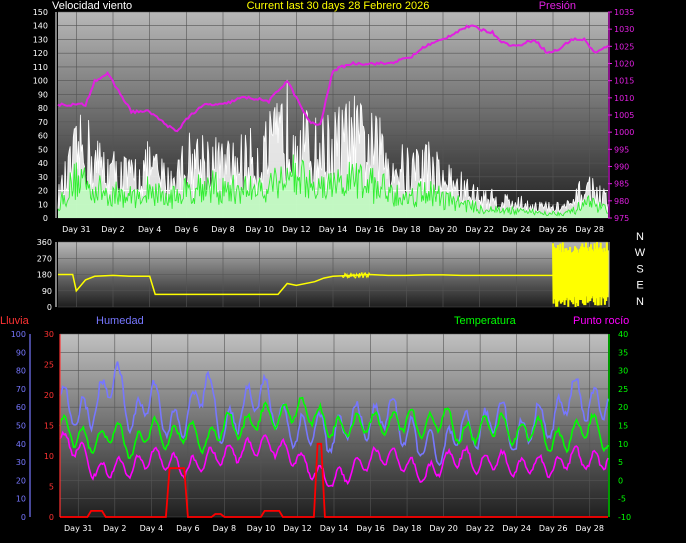  I want to click on y-tick-label: 100, so click(40, 81).